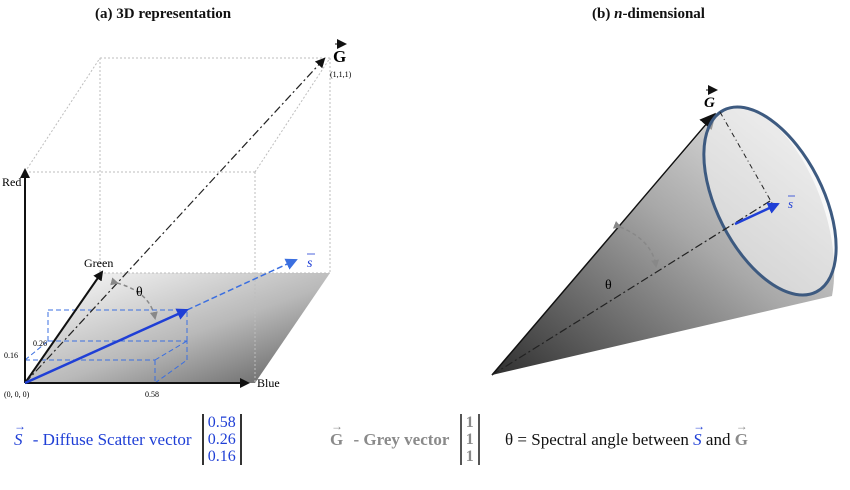 The height and width of the screenshot is (490, 850). I want to click on panel-b-title-prefix: (b), so click(603, 14).